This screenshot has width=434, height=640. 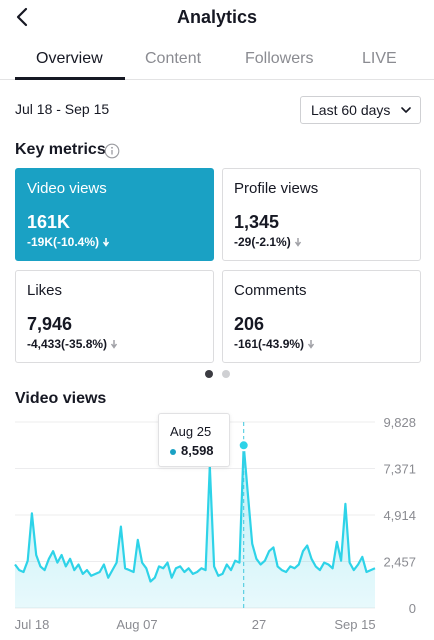 What do you see at coordinates (209, 374) in the screenshot?
I see `pager-dot-active` at bounding box center [209, 374].